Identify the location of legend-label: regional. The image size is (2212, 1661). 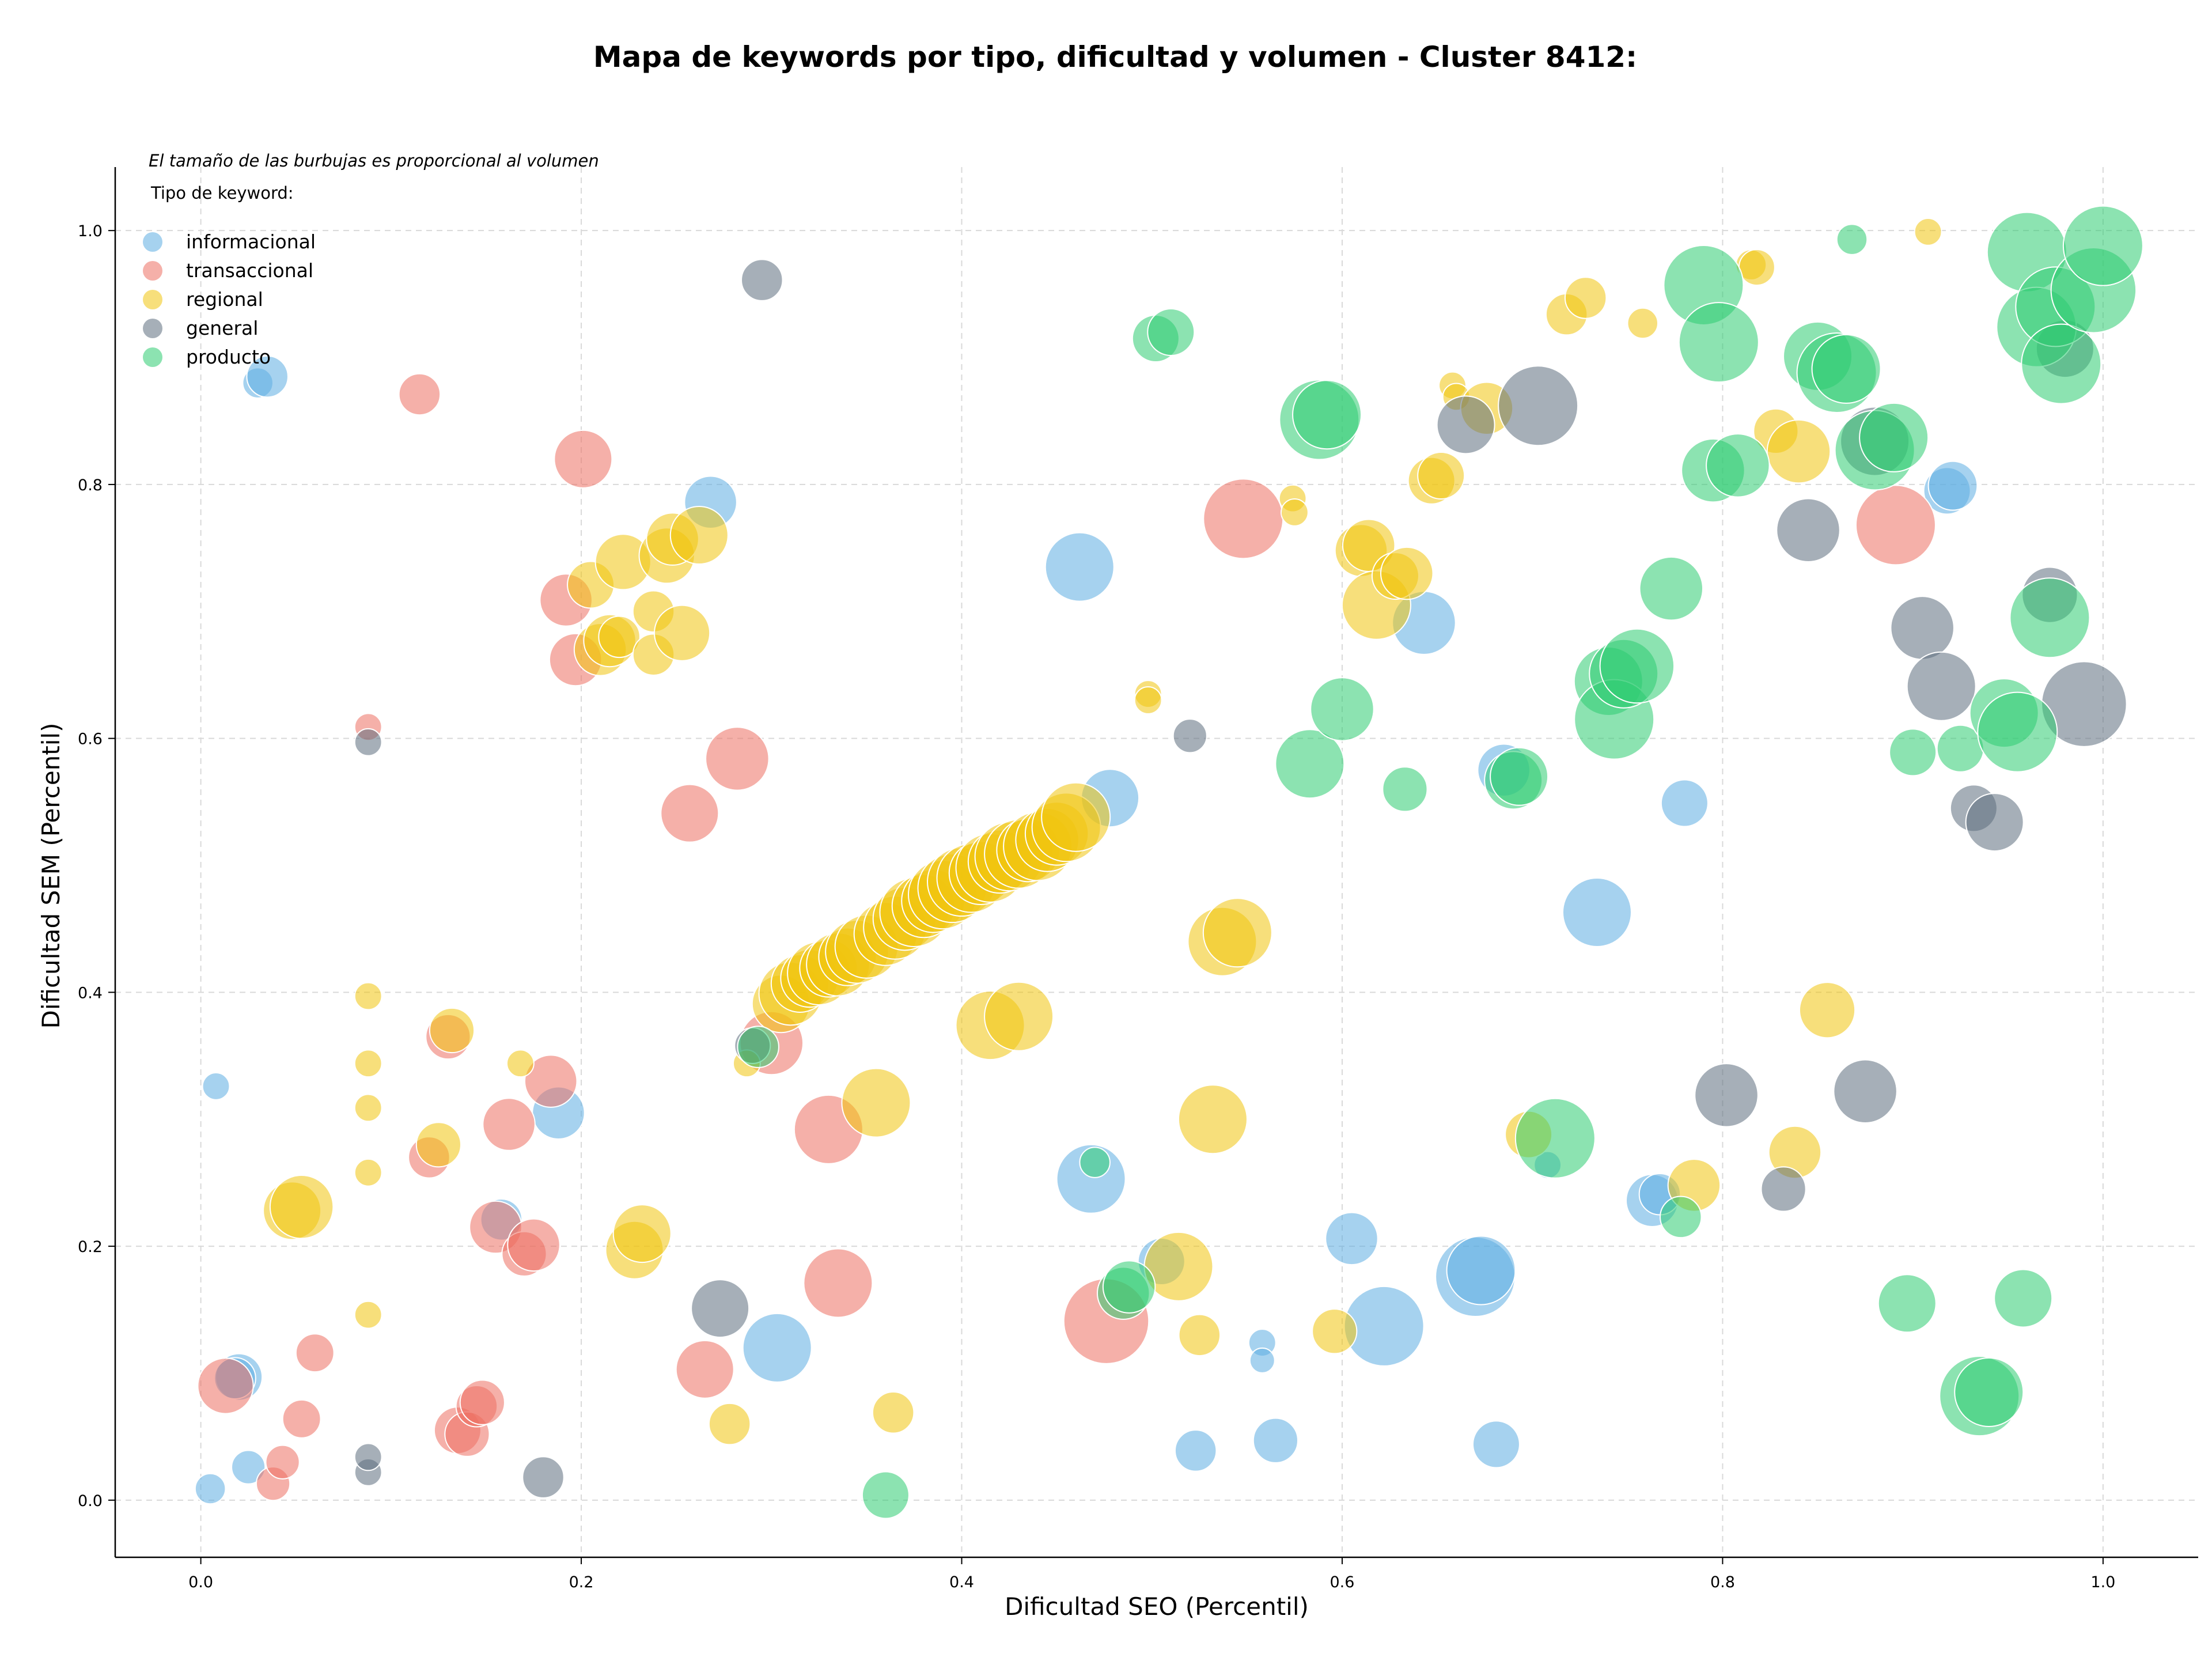
(224, 299).